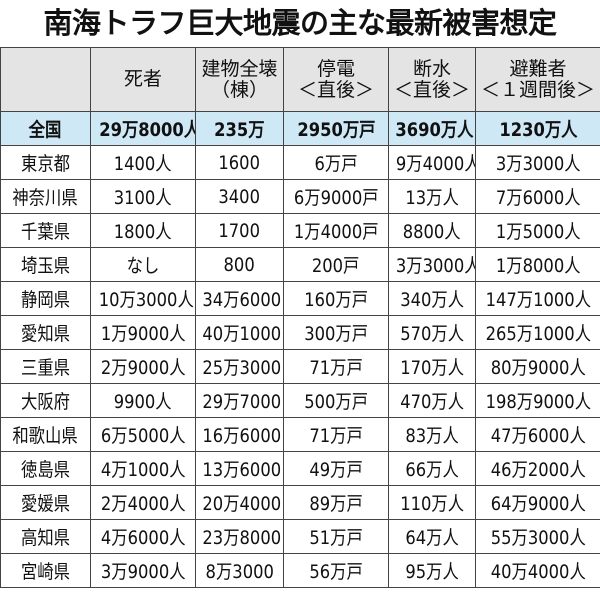 This screenshot has width=600, height=600. I want to click on prefecture-cell: 愛媛県, so click(45, 502).